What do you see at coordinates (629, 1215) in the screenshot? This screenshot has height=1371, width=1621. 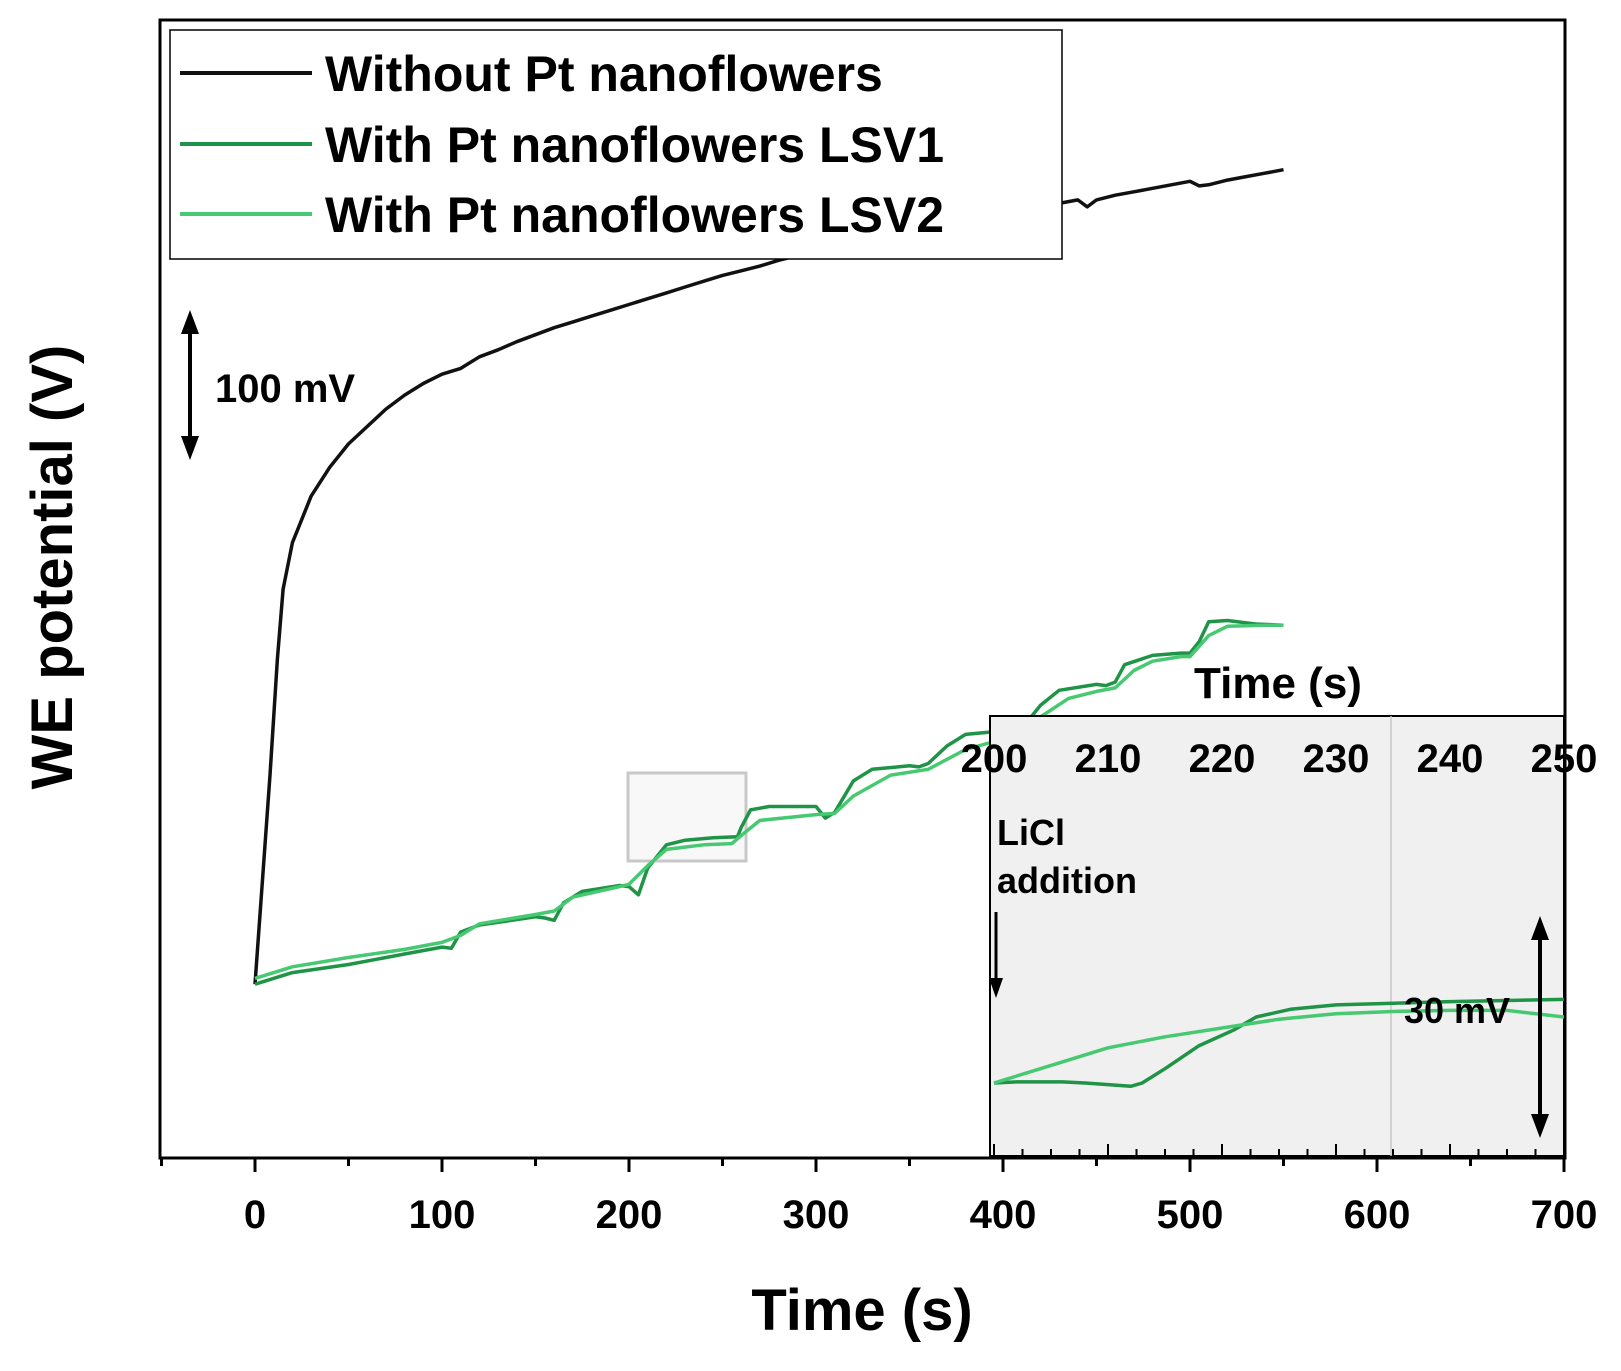 I see `x-tick-label: 200` at bounding box center [629, 1215].